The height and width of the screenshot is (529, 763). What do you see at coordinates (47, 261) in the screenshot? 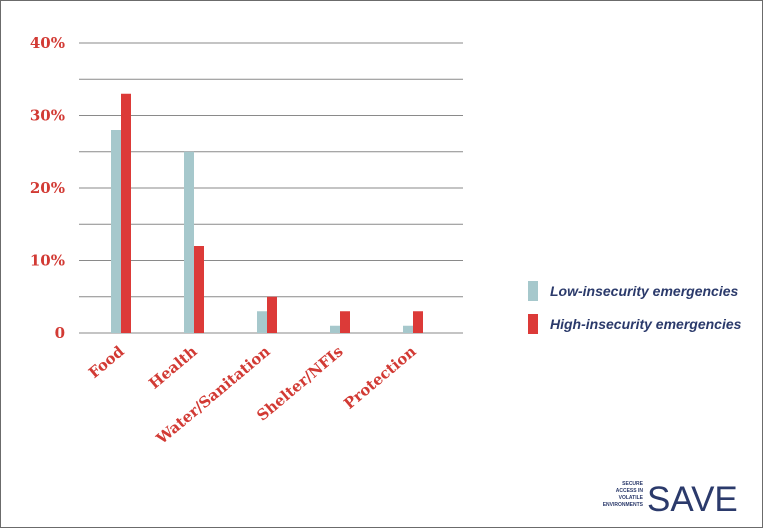
I see `y-tick-label: 10%` at bounding box center [47, 261].